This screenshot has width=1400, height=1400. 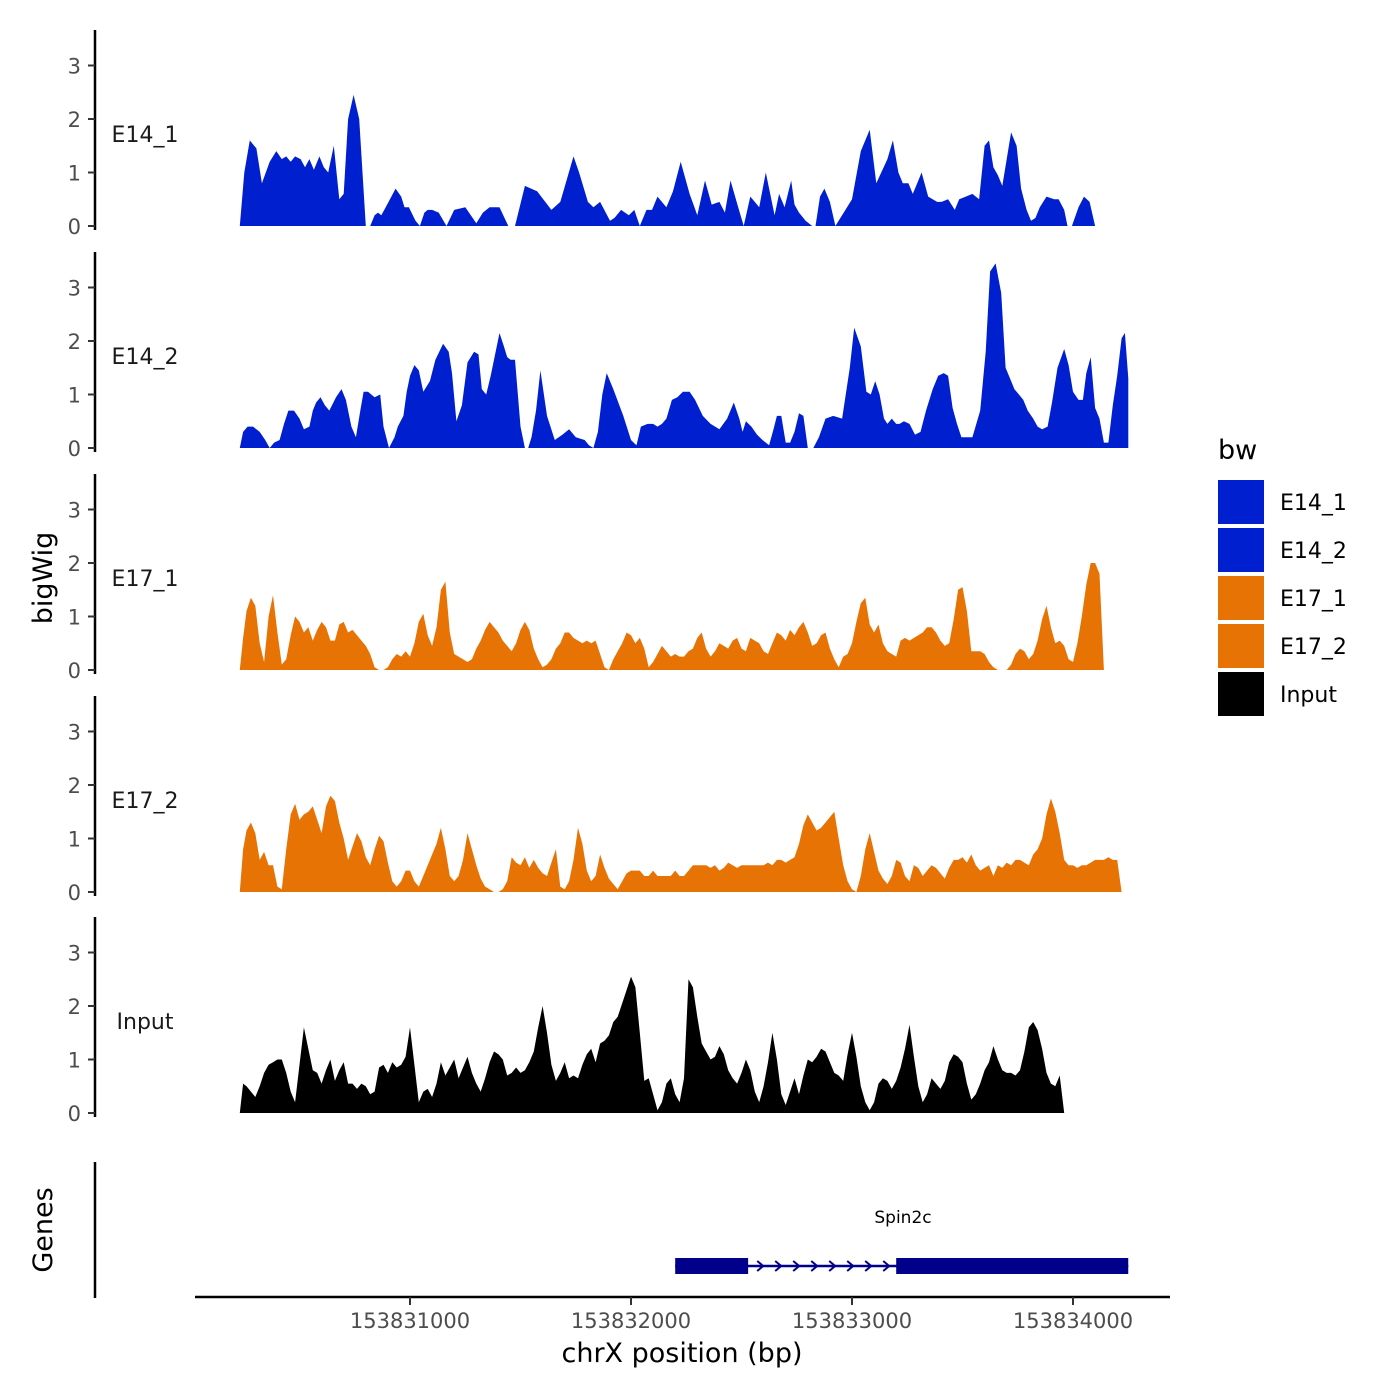 I want to click on x-tick-label: 153833000, so click(x=852, y=1321).